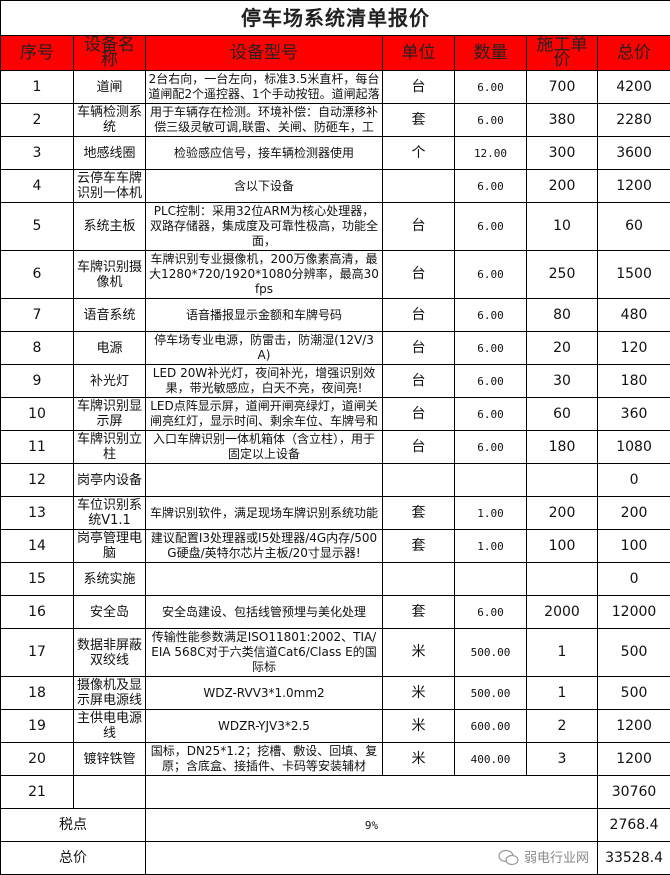  What do you see at coordinates (634, 227) in the screenshot?
I see `line-total: 60` at bounding box center [634, 227].